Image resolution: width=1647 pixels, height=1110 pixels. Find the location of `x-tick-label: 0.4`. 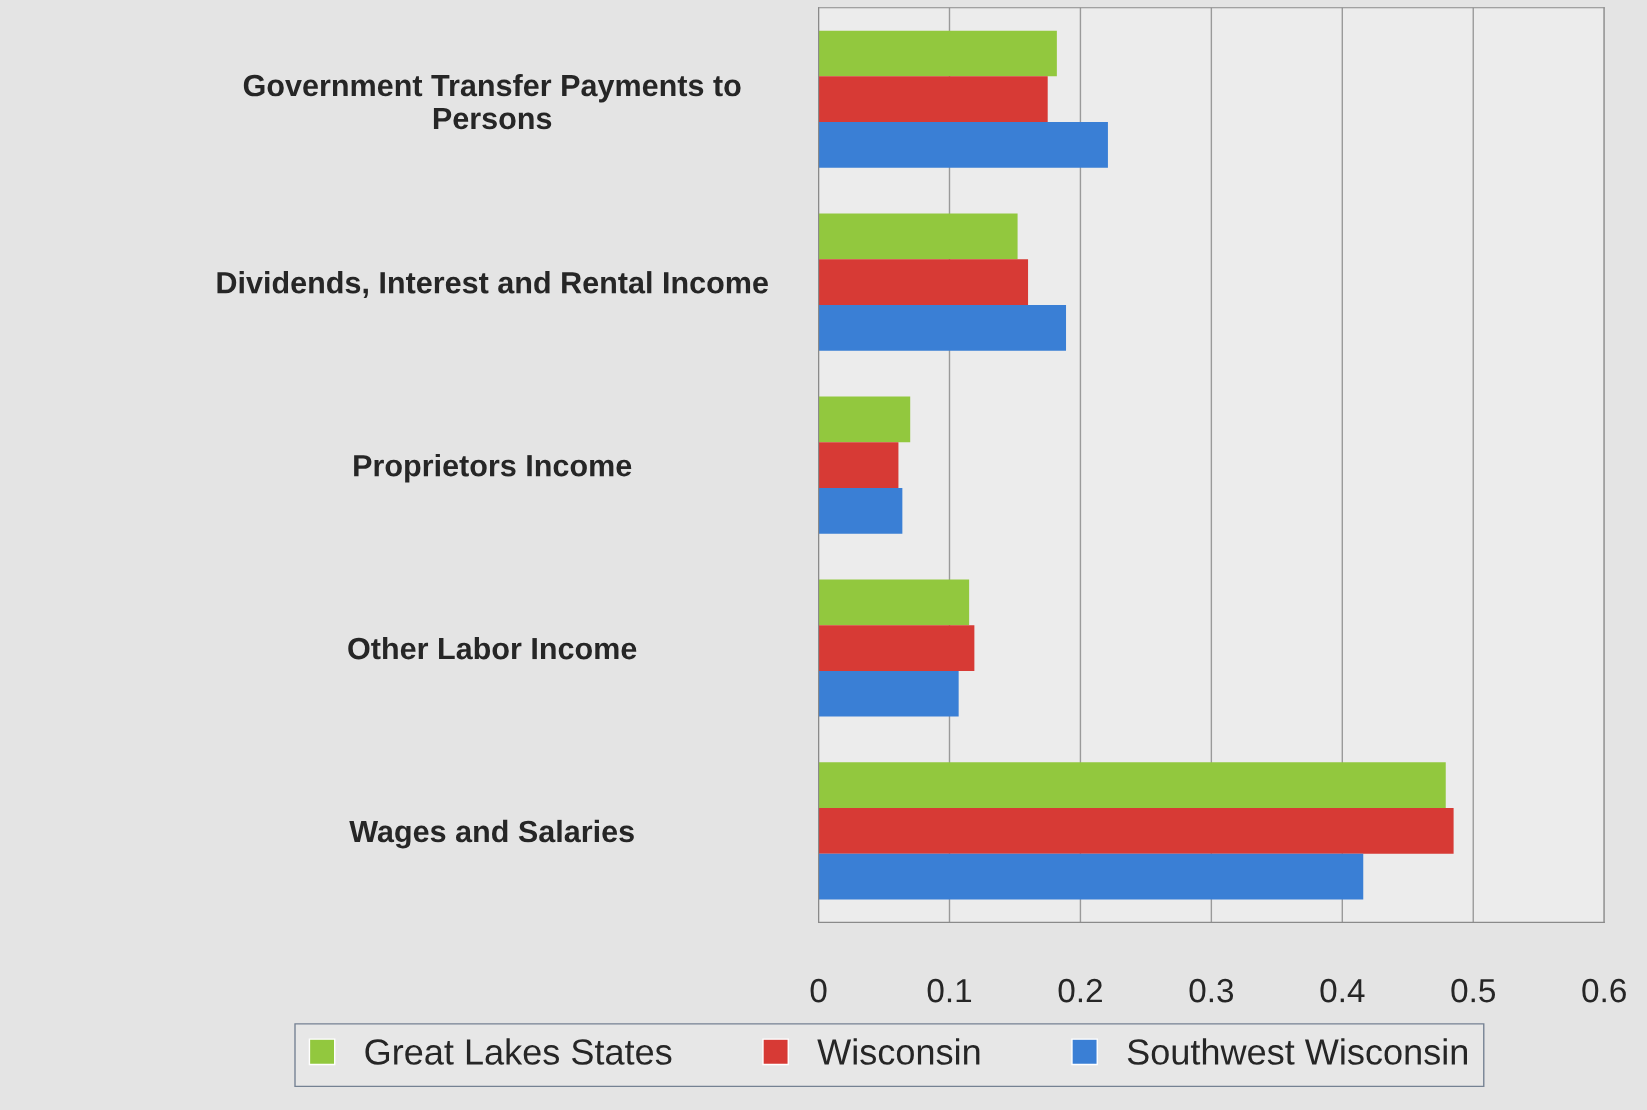

x-tick-label: 0.4 is located at coordinates (1342, 990).